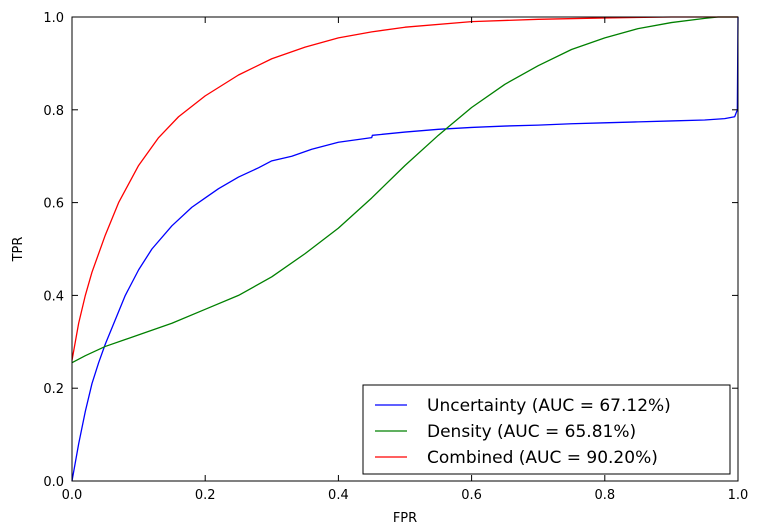 This screenshot has height=532, width=764. What do you see at coordinates (604, 495) in the screenshot?
I see `x-tick-label: 0.8` at bounding box center [604, 495].